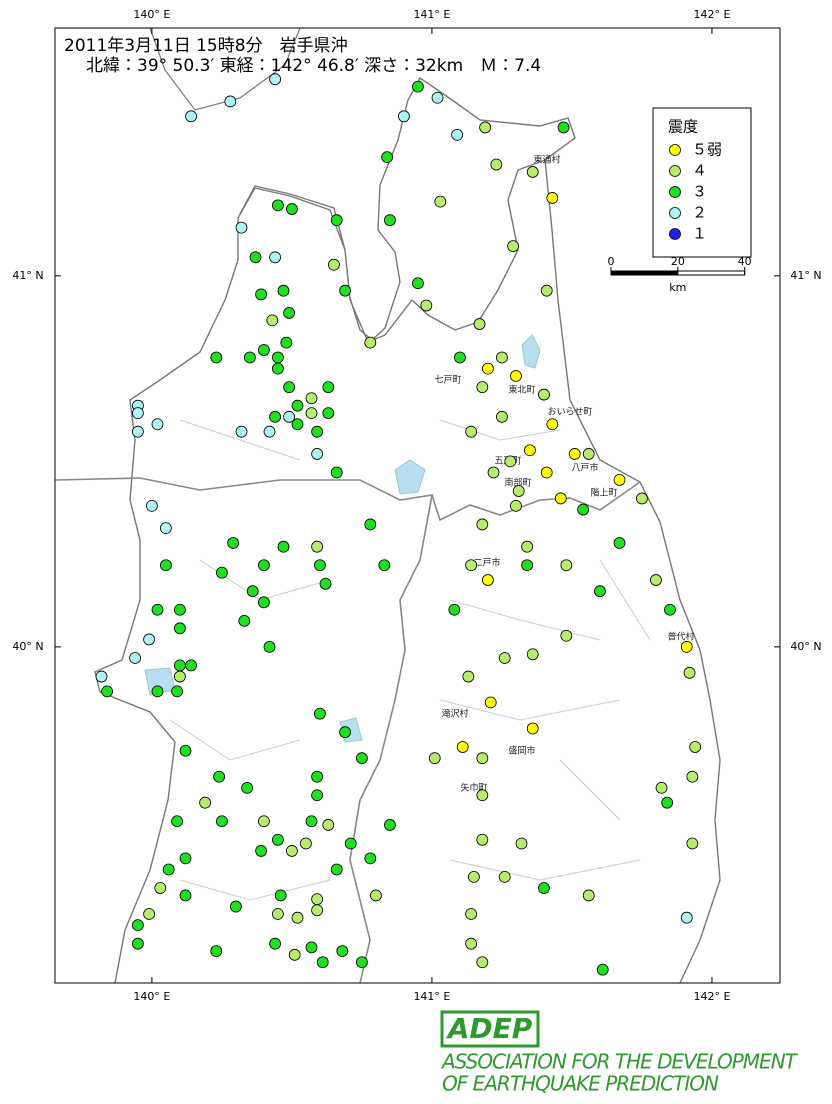 The image size is (832, 1104). I want to click on scale-label: 20, so click(678, 261).